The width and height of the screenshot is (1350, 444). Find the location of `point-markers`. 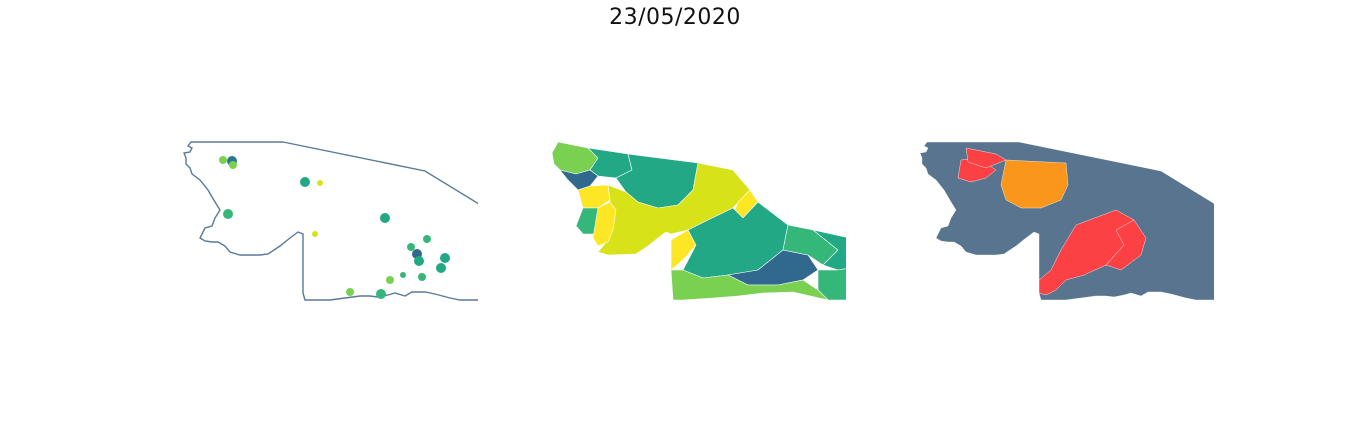

point-markers is located at coordinates (334, 227).